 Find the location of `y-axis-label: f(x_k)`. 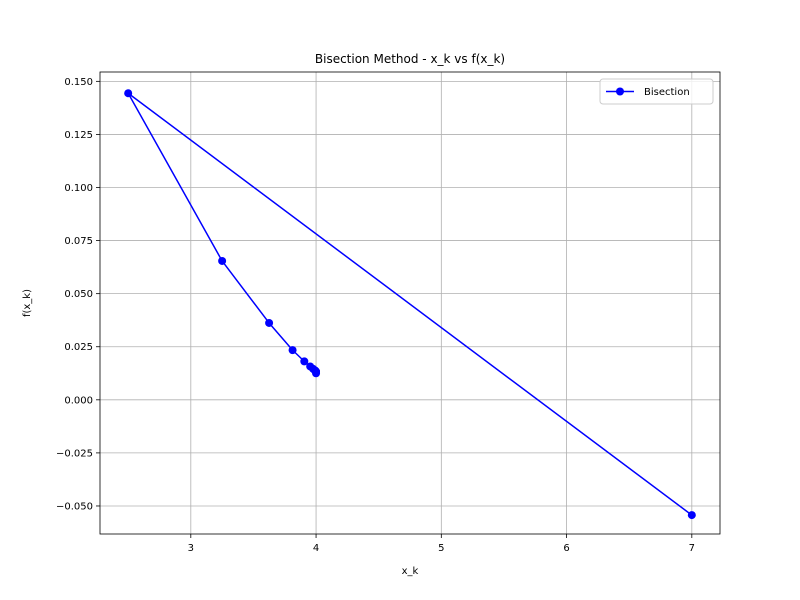

y-axis-label: f(x_k) is located at coordinates (27, 303).